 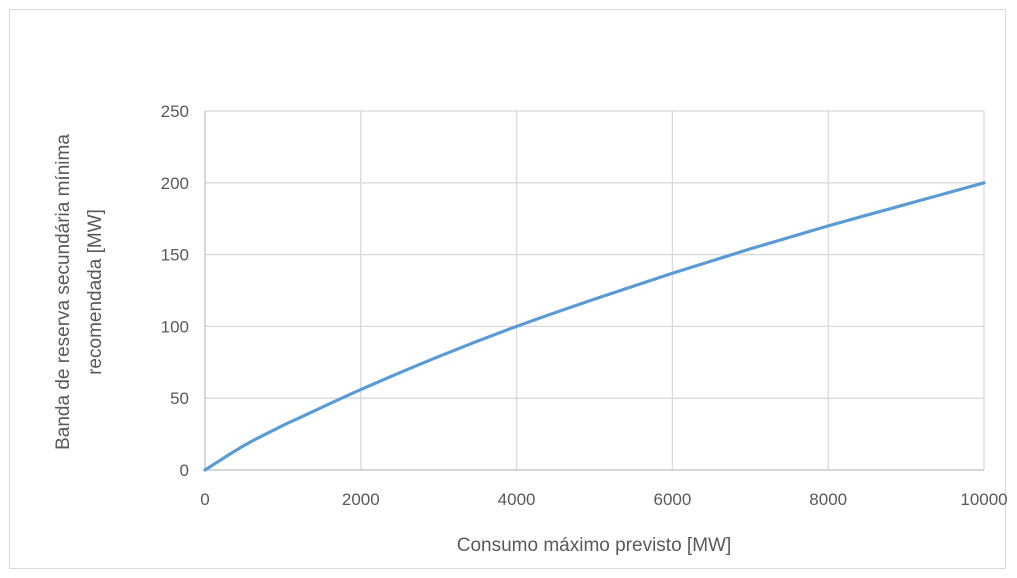 I want to click on y-tick-label: 150, so click(x=175, y=255).